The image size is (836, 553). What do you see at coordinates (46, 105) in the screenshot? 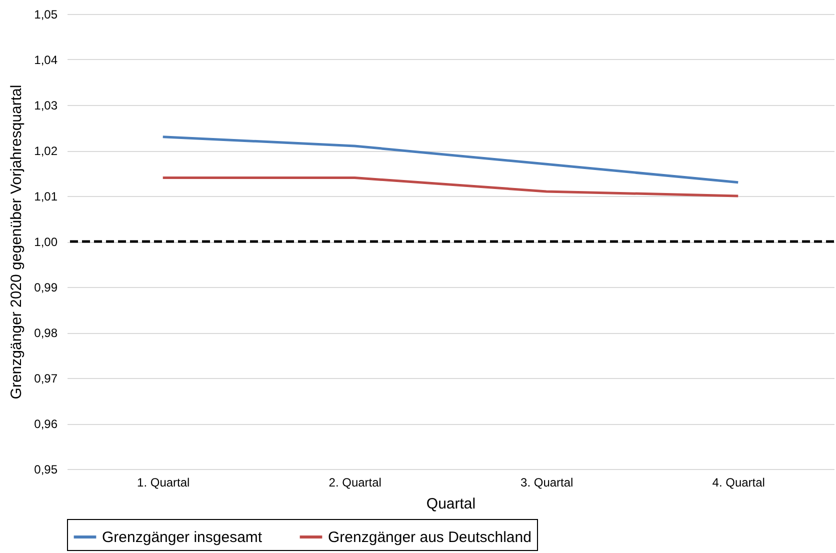
I see `y-tick-label: 1,03` at bounding box center [46, 105].